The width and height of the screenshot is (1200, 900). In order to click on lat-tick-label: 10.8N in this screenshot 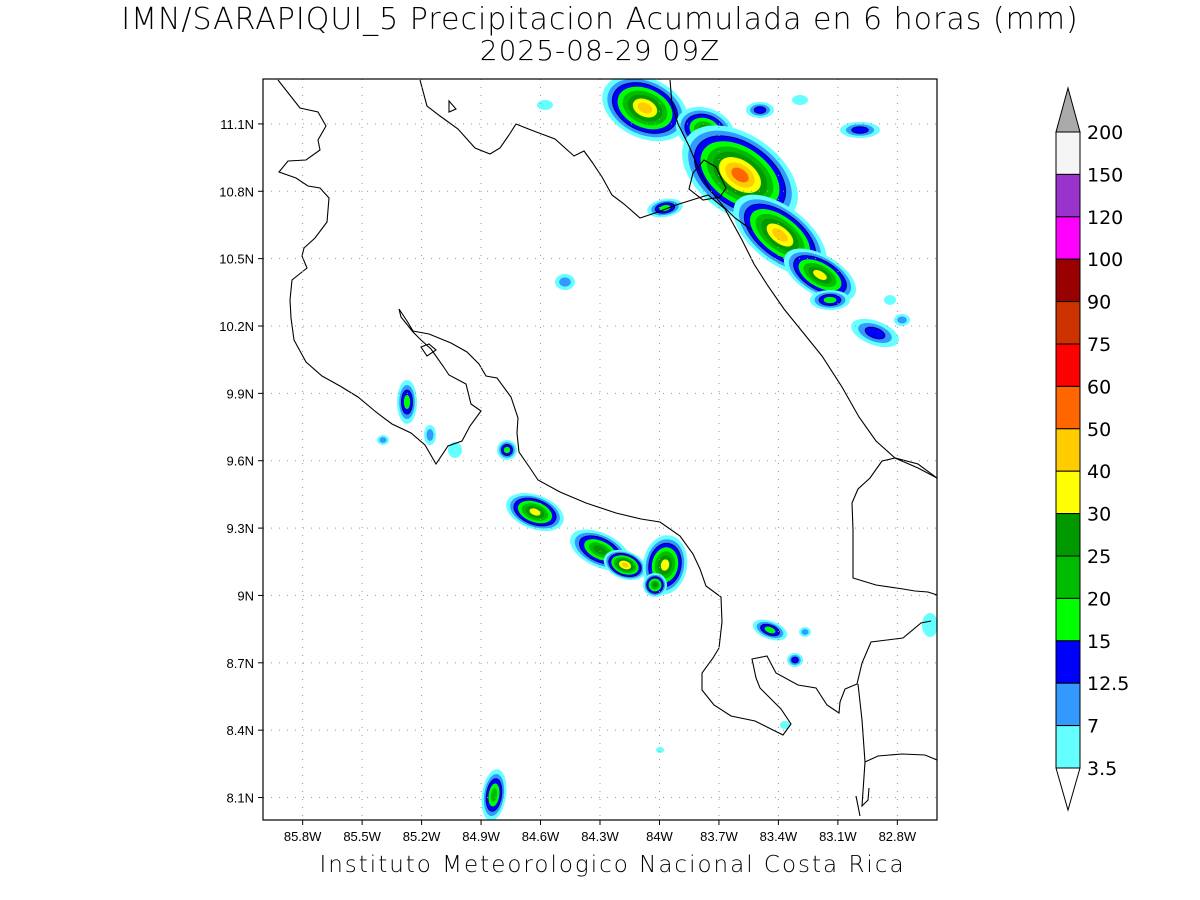, I will do `click(236, 191)`.